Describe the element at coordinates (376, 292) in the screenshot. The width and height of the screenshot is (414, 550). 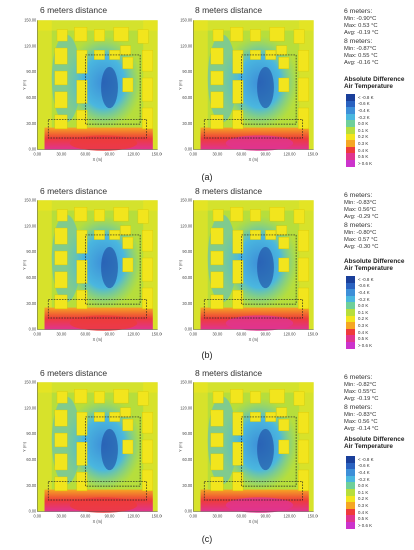
I see `legend-entry: -0.4 K` at that location.